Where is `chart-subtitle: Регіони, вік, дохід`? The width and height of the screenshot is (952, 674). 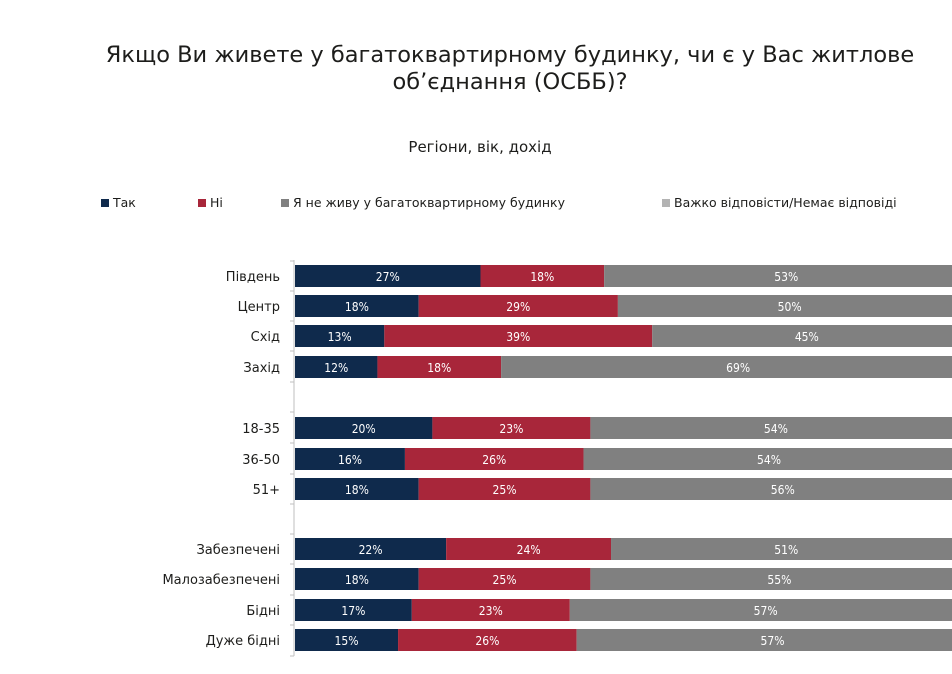 chart-subtitle: Регіони, вік, дохід is located at coordinates (480, 147).